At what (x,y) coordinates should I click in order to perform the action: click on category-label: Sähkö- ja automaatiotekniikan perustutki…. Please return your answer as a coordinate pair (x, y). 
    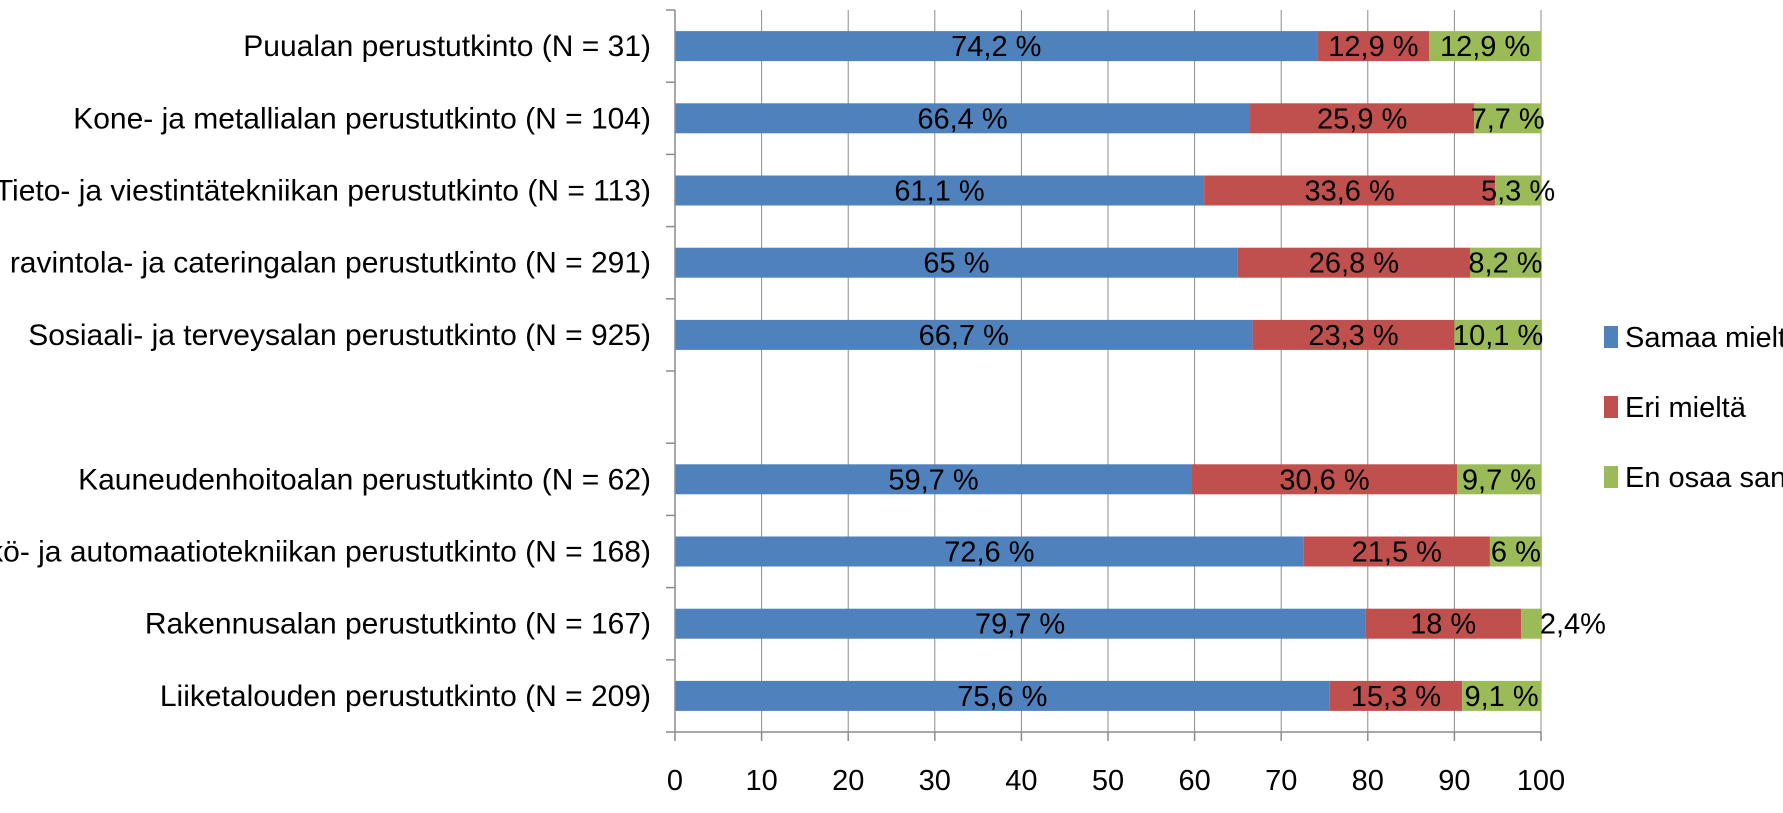
    Looking at the image, I should click on (325, 552).